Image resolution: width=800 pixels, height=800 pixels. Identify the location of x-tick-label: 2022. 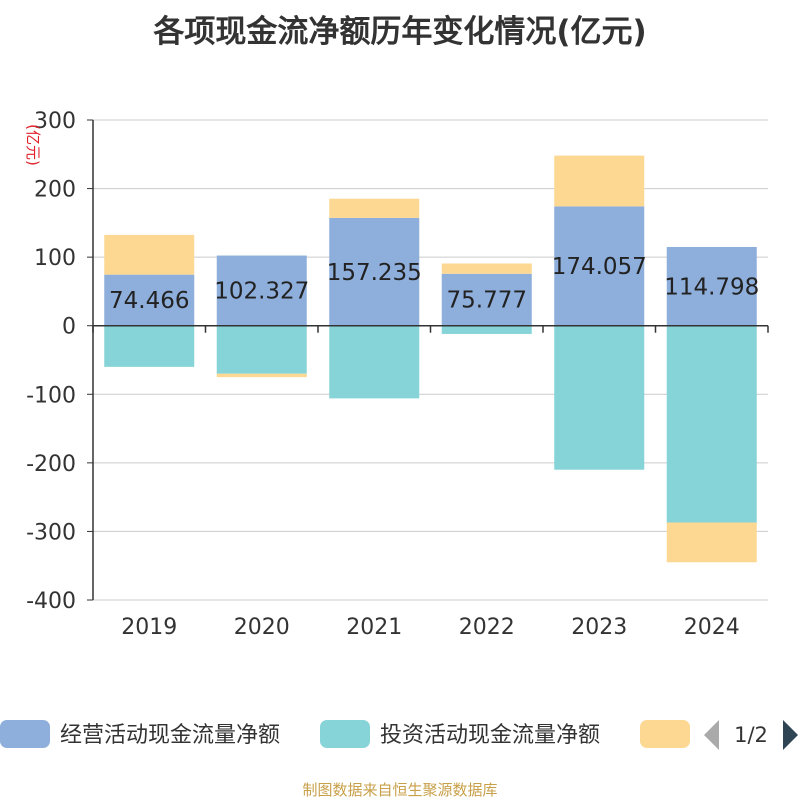
(487, 627).